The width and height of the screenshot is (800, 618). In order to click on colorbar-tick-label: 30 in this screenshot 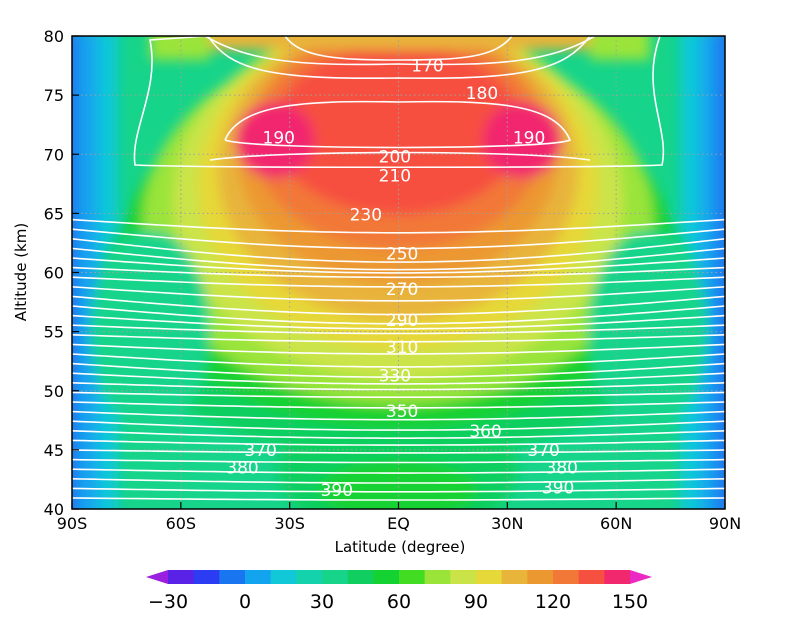, I will do `click(322, 602)`.